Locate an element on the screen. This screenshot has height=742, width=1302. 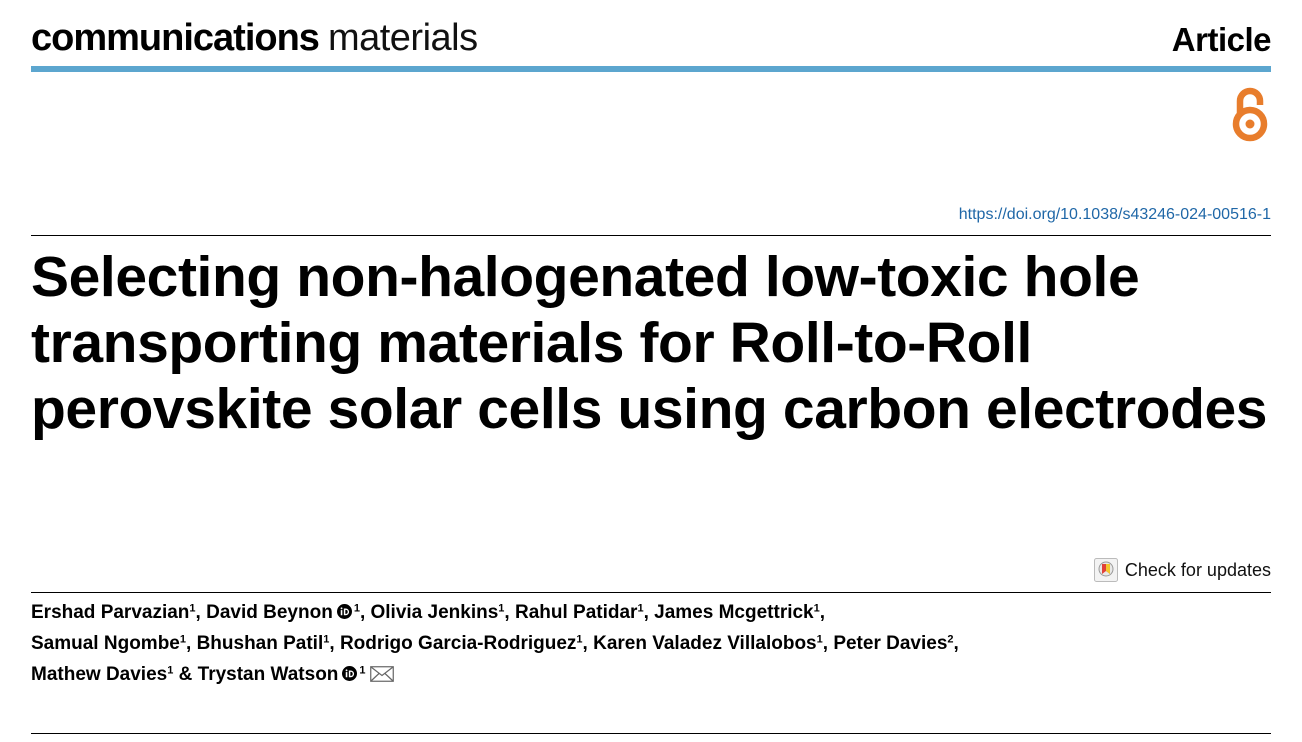
journal-name-light: materials is located at coordinates (402, 38).